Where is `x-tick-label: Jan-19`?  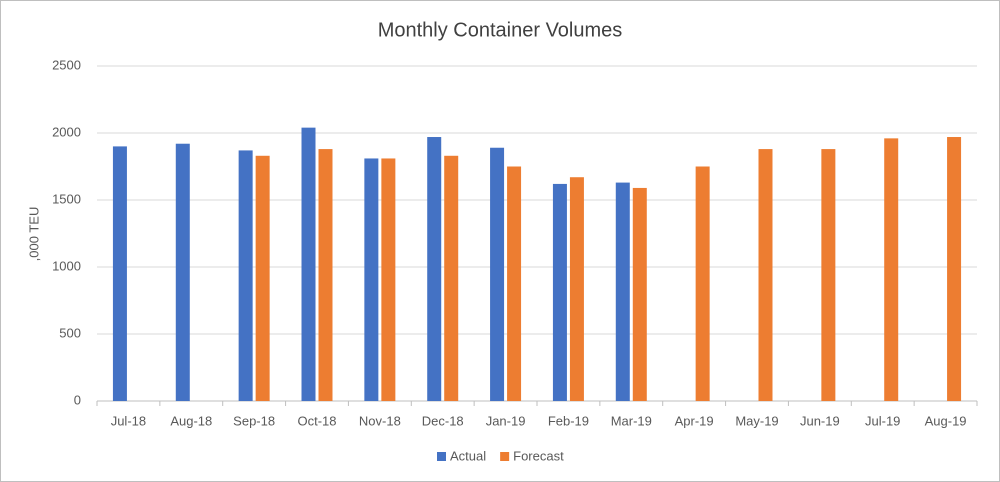 x-tick-label: Jan-19 is located at coordinates (506, 420).